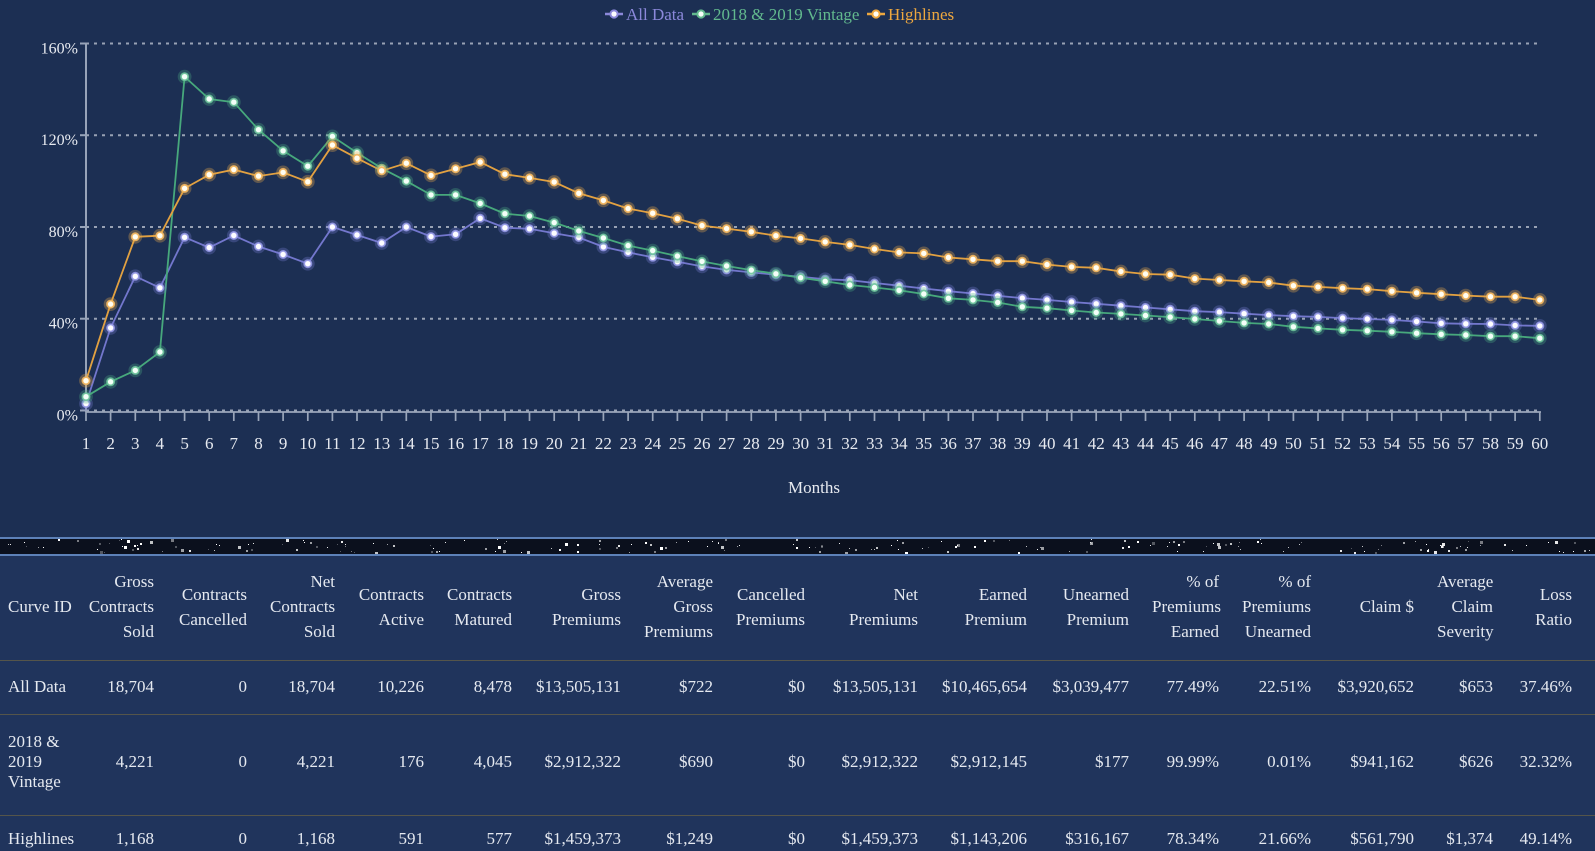 This screenshot has height=851, width=1595. I want to click on svg-text: 31, so click(825, 443).